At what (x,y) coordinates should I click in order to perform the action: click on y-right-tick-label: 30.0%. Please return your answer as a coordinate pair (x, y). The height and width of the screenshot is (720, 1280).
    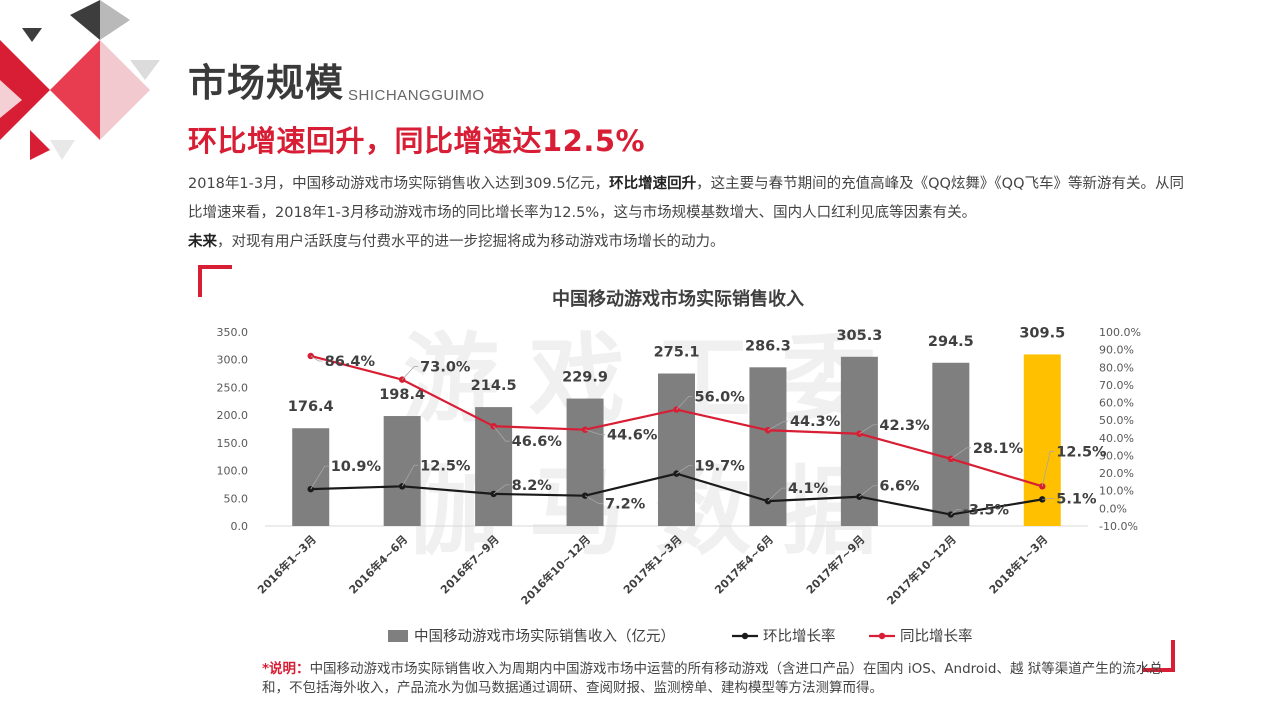
    Looking at the image, I should click on (1116, 455).